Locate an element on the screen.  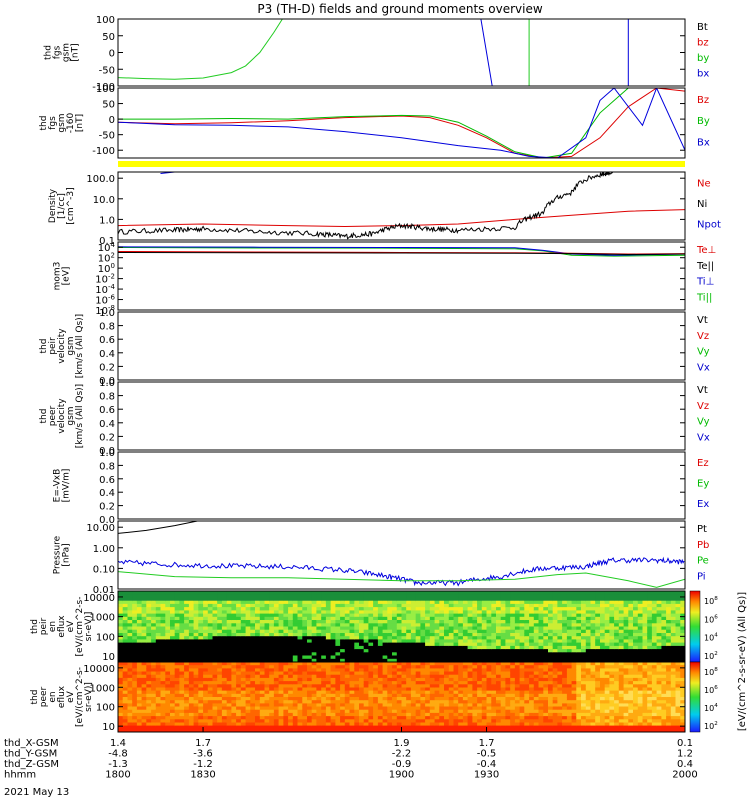
y-tick-label: 0.10 is located at coordinates (104, 569).